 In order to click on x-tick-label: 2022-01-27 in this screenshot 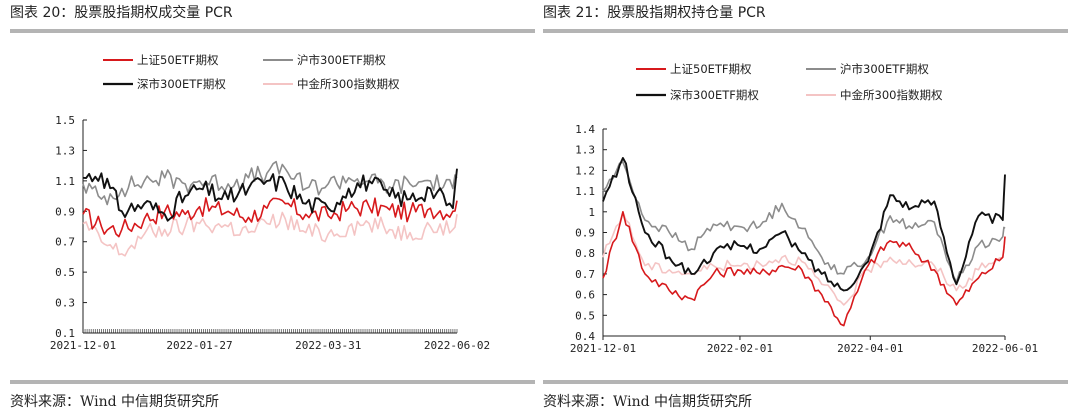, I will do `click(199, 345)`.